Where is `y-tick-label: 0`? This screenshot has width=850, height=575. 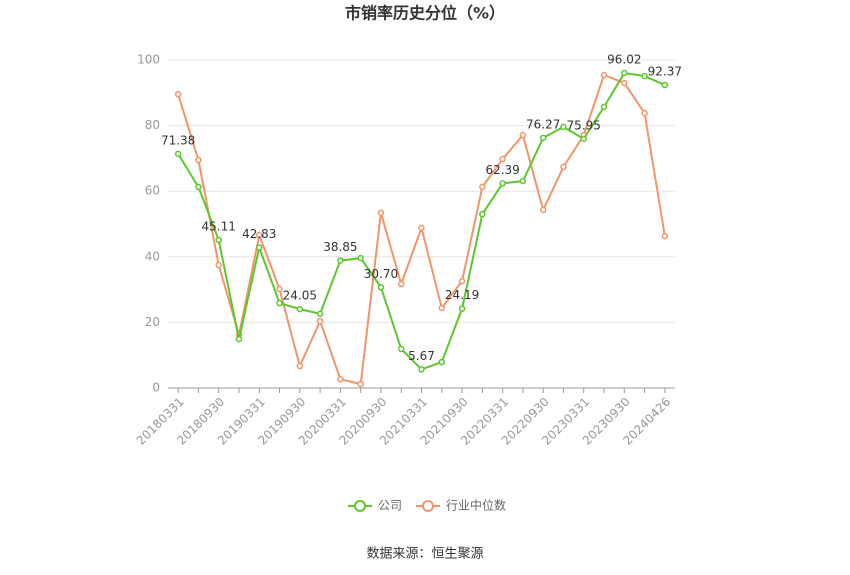 y-tick-label: 0 is located at coordinates (156, 388).